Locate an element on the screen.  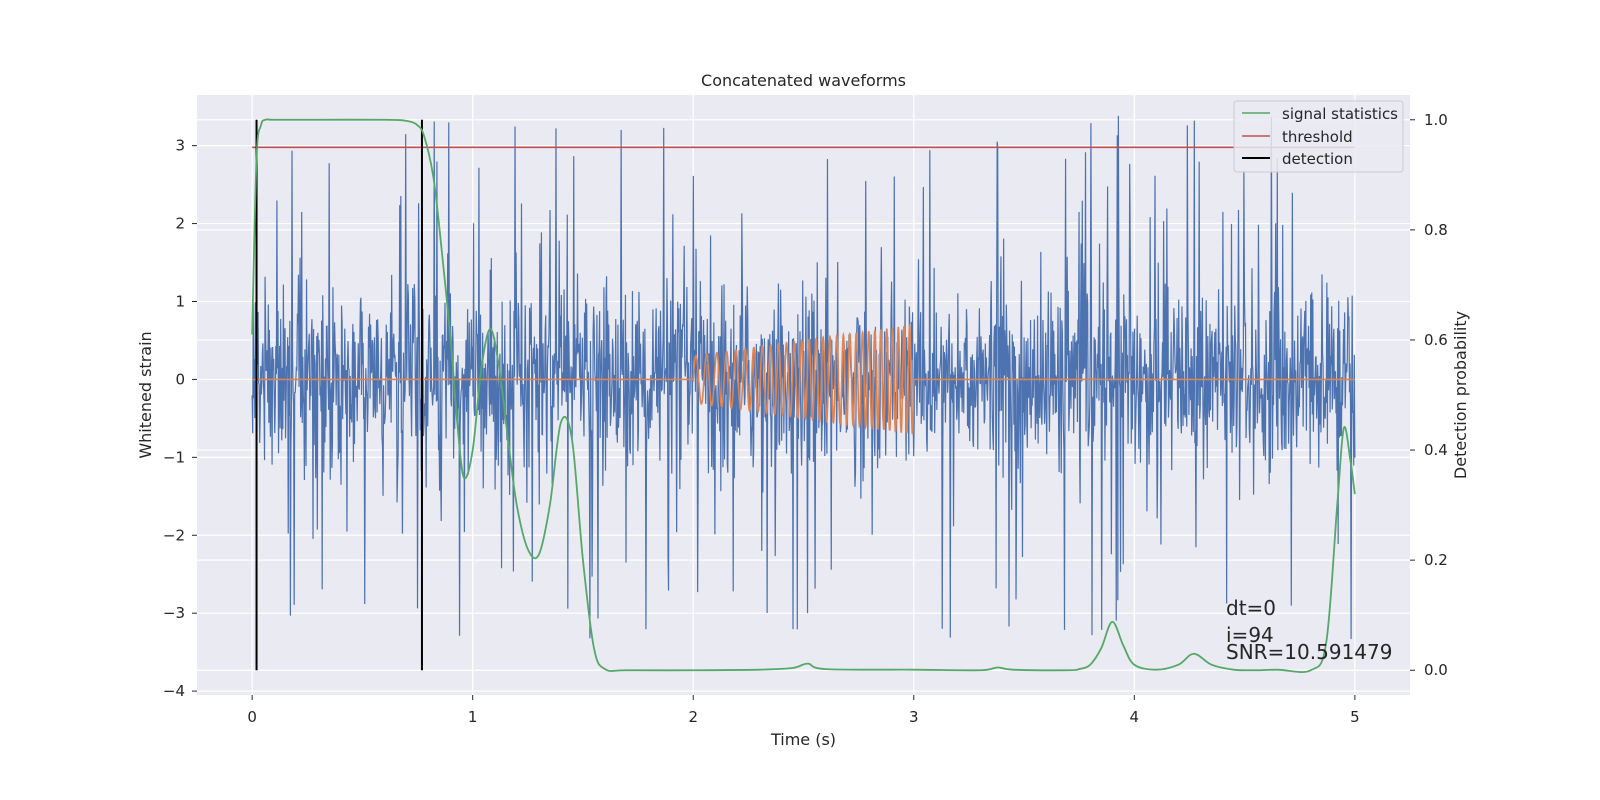
x-axis-label: Time (s) is located at coordinates (803, 739).